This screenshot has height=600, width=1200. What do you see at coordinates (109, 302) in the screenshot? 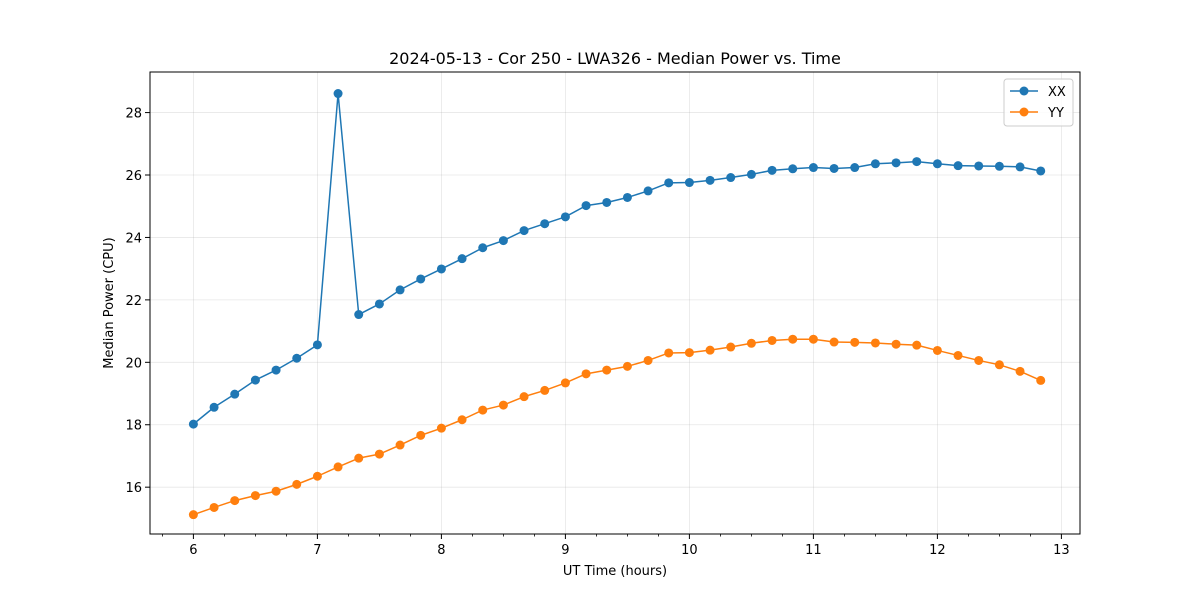
I see `y-axis-label: Median Power (CPU)` at bounding box center [109, 302].